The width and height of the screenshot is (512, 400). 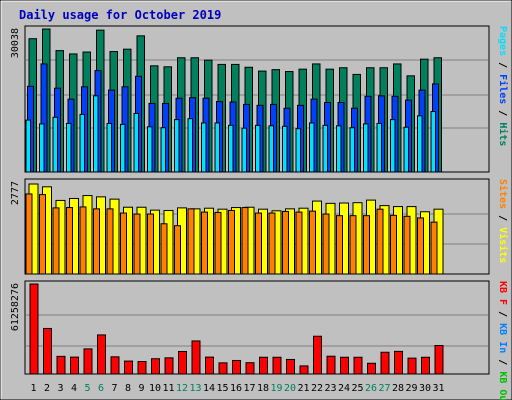 What do you see at coordinates (502, 340) in the screenshot?
I see `legend: KB F / KB In / KB Out` at bounding box center [502, 340].